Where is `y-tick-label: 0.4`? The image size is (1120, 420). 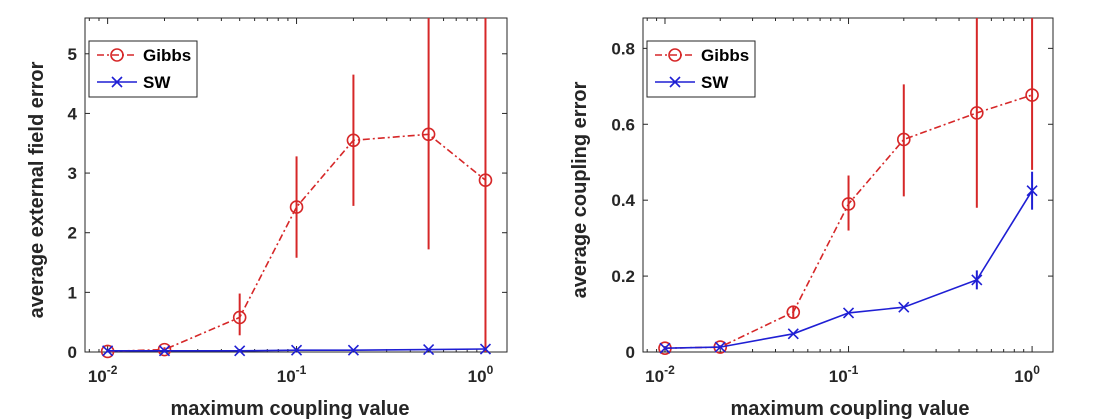
y-tick-label: 0.4 is located at coordinates (623, 200).